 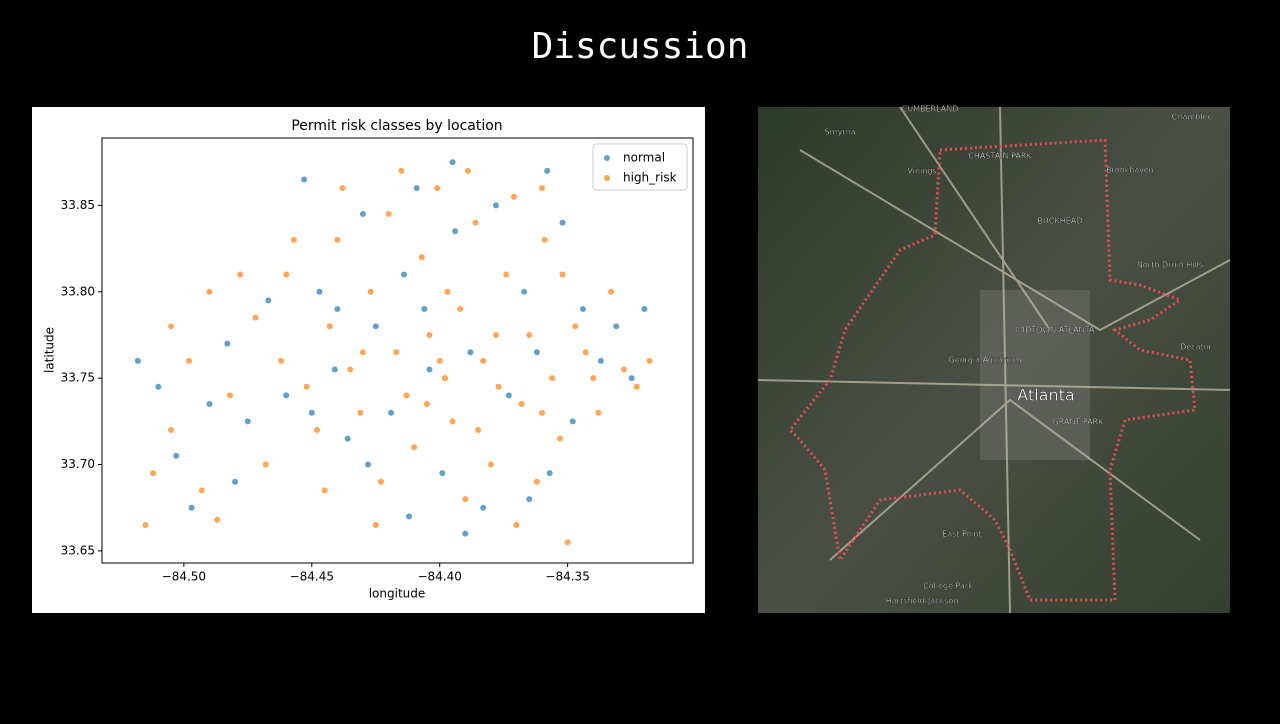 I want to click on x-tick-label: −84.35, so click(x=567, y=577).